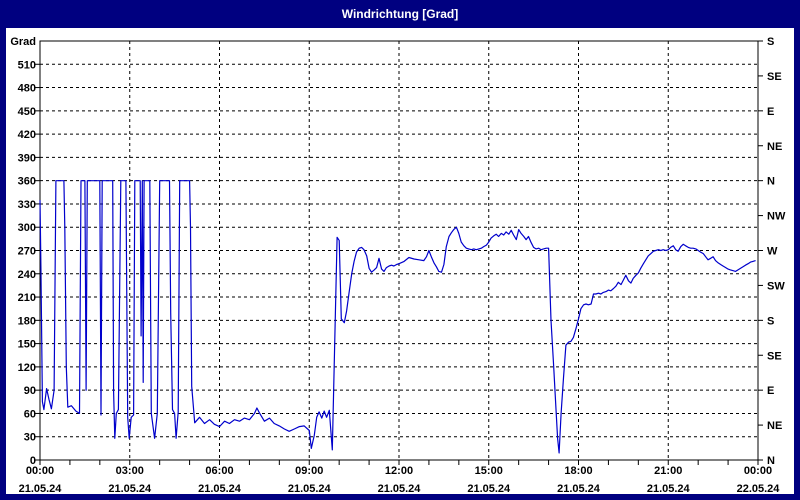  What do you see at coordinates (27, 368) in the screenshot?
I see `y-left-tick-label: 120` at bounding box center [27, 368].